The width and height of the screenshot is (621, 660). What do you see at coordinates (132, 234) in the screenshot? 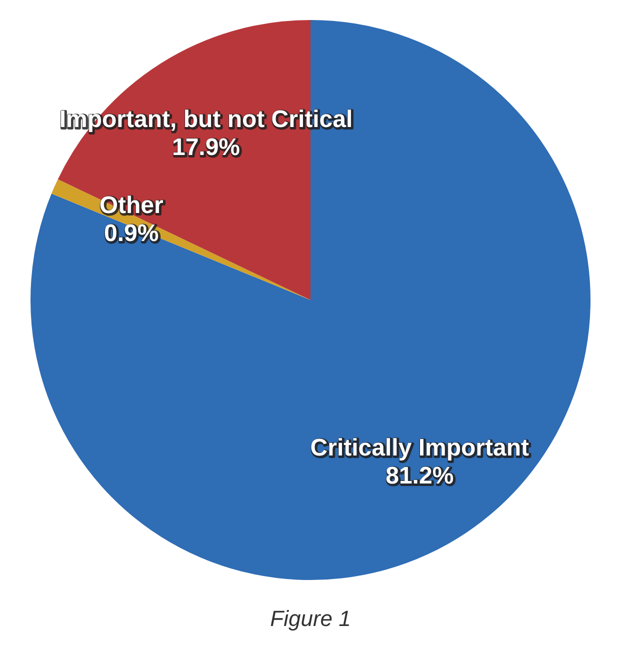
I see `data-label: 0.9%` at bounding box center [132, 234].